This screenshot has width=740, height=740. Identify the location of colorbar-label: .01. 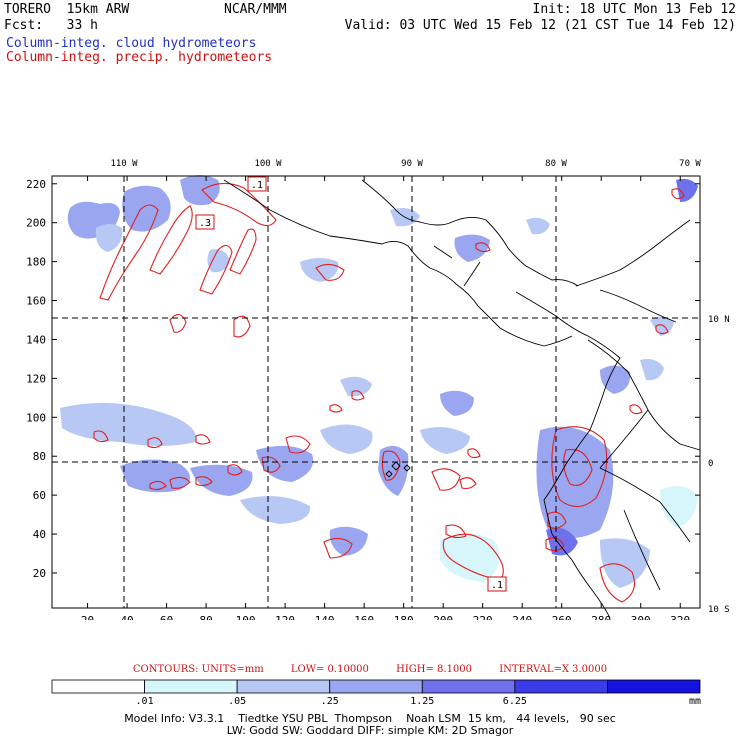
(145, 701).